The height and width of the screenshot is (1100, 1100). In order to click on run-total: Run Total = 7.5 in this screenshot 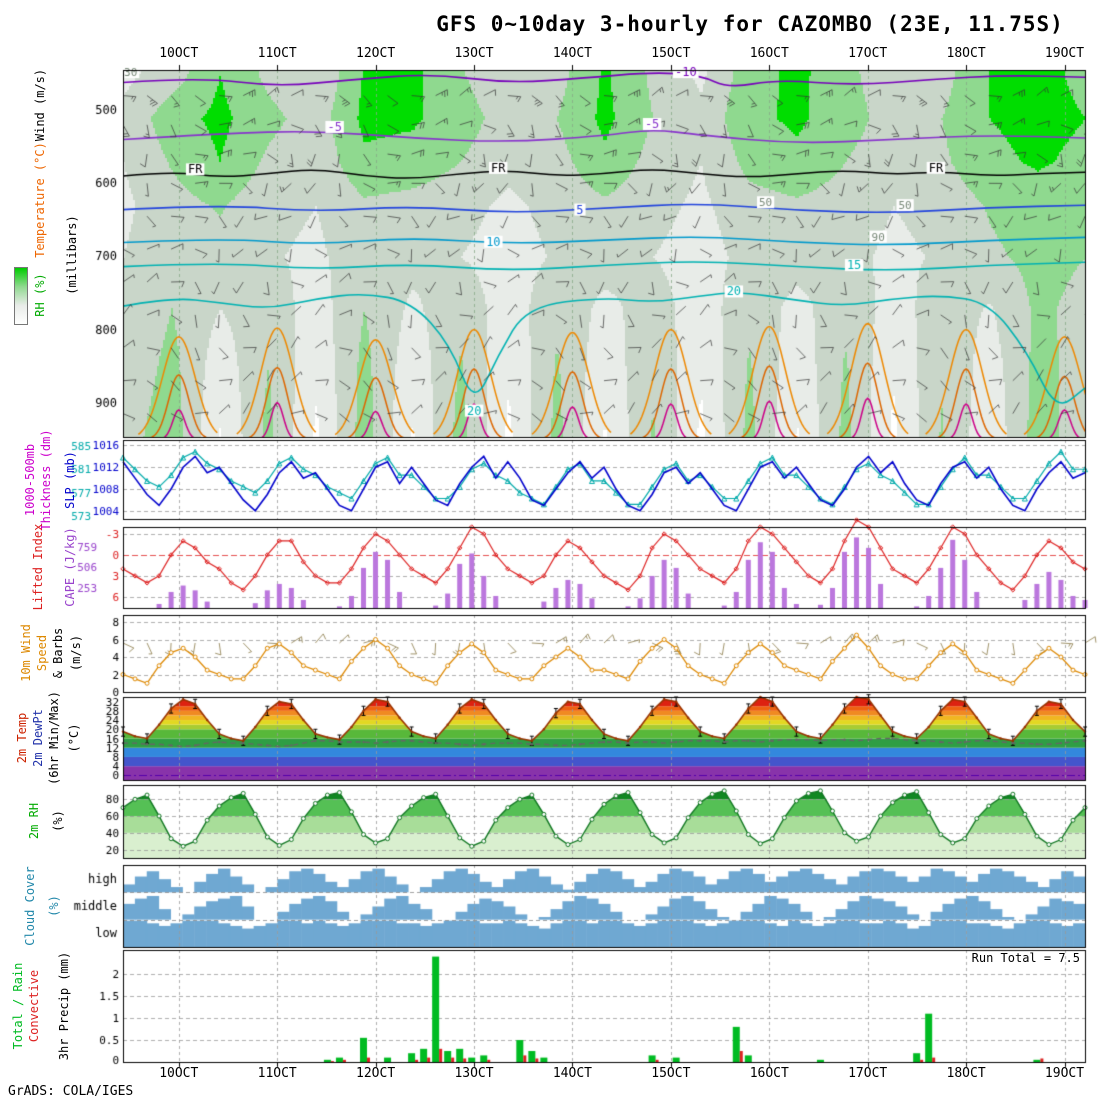, I will do `click(1025, 958)`.